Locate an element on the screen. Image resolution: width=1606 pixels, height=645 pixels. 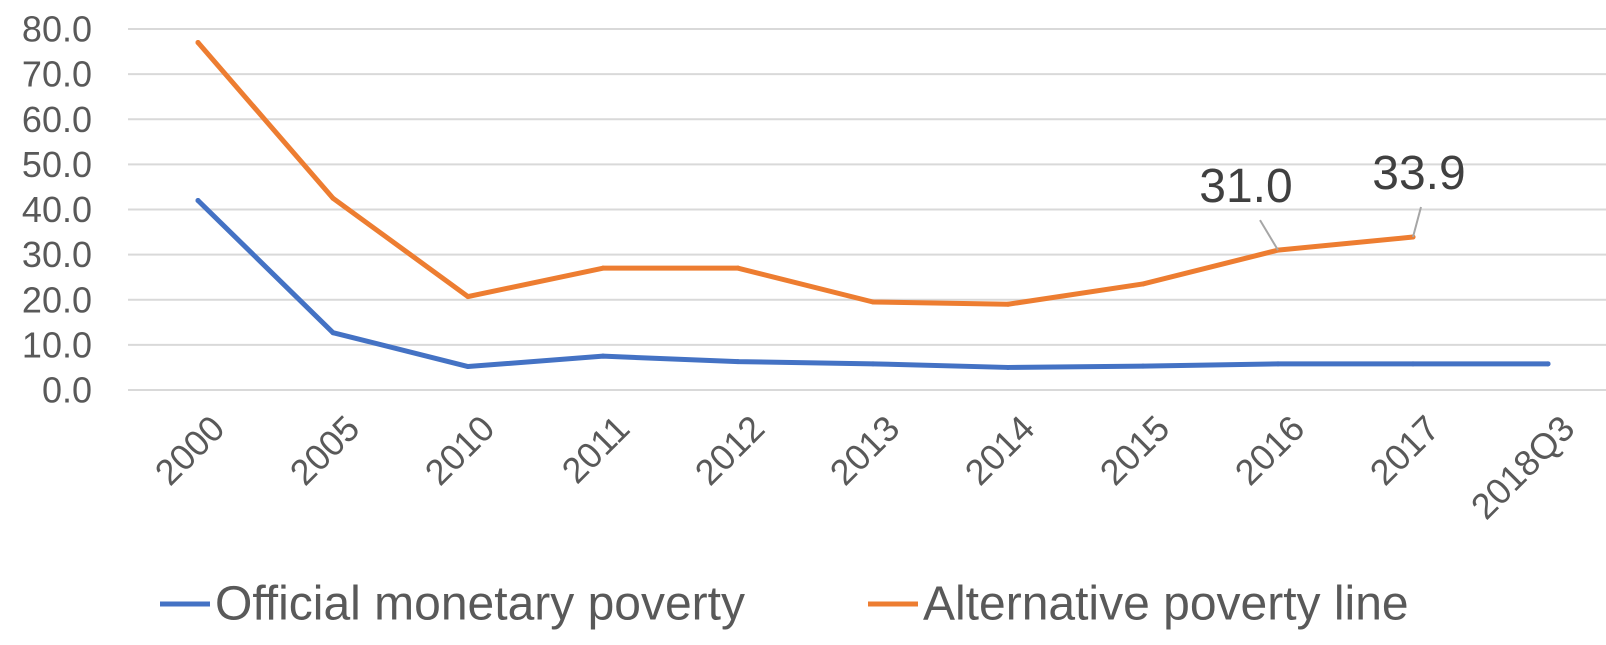
x-tick-label: 2011 is located at coordinates (596, 449).